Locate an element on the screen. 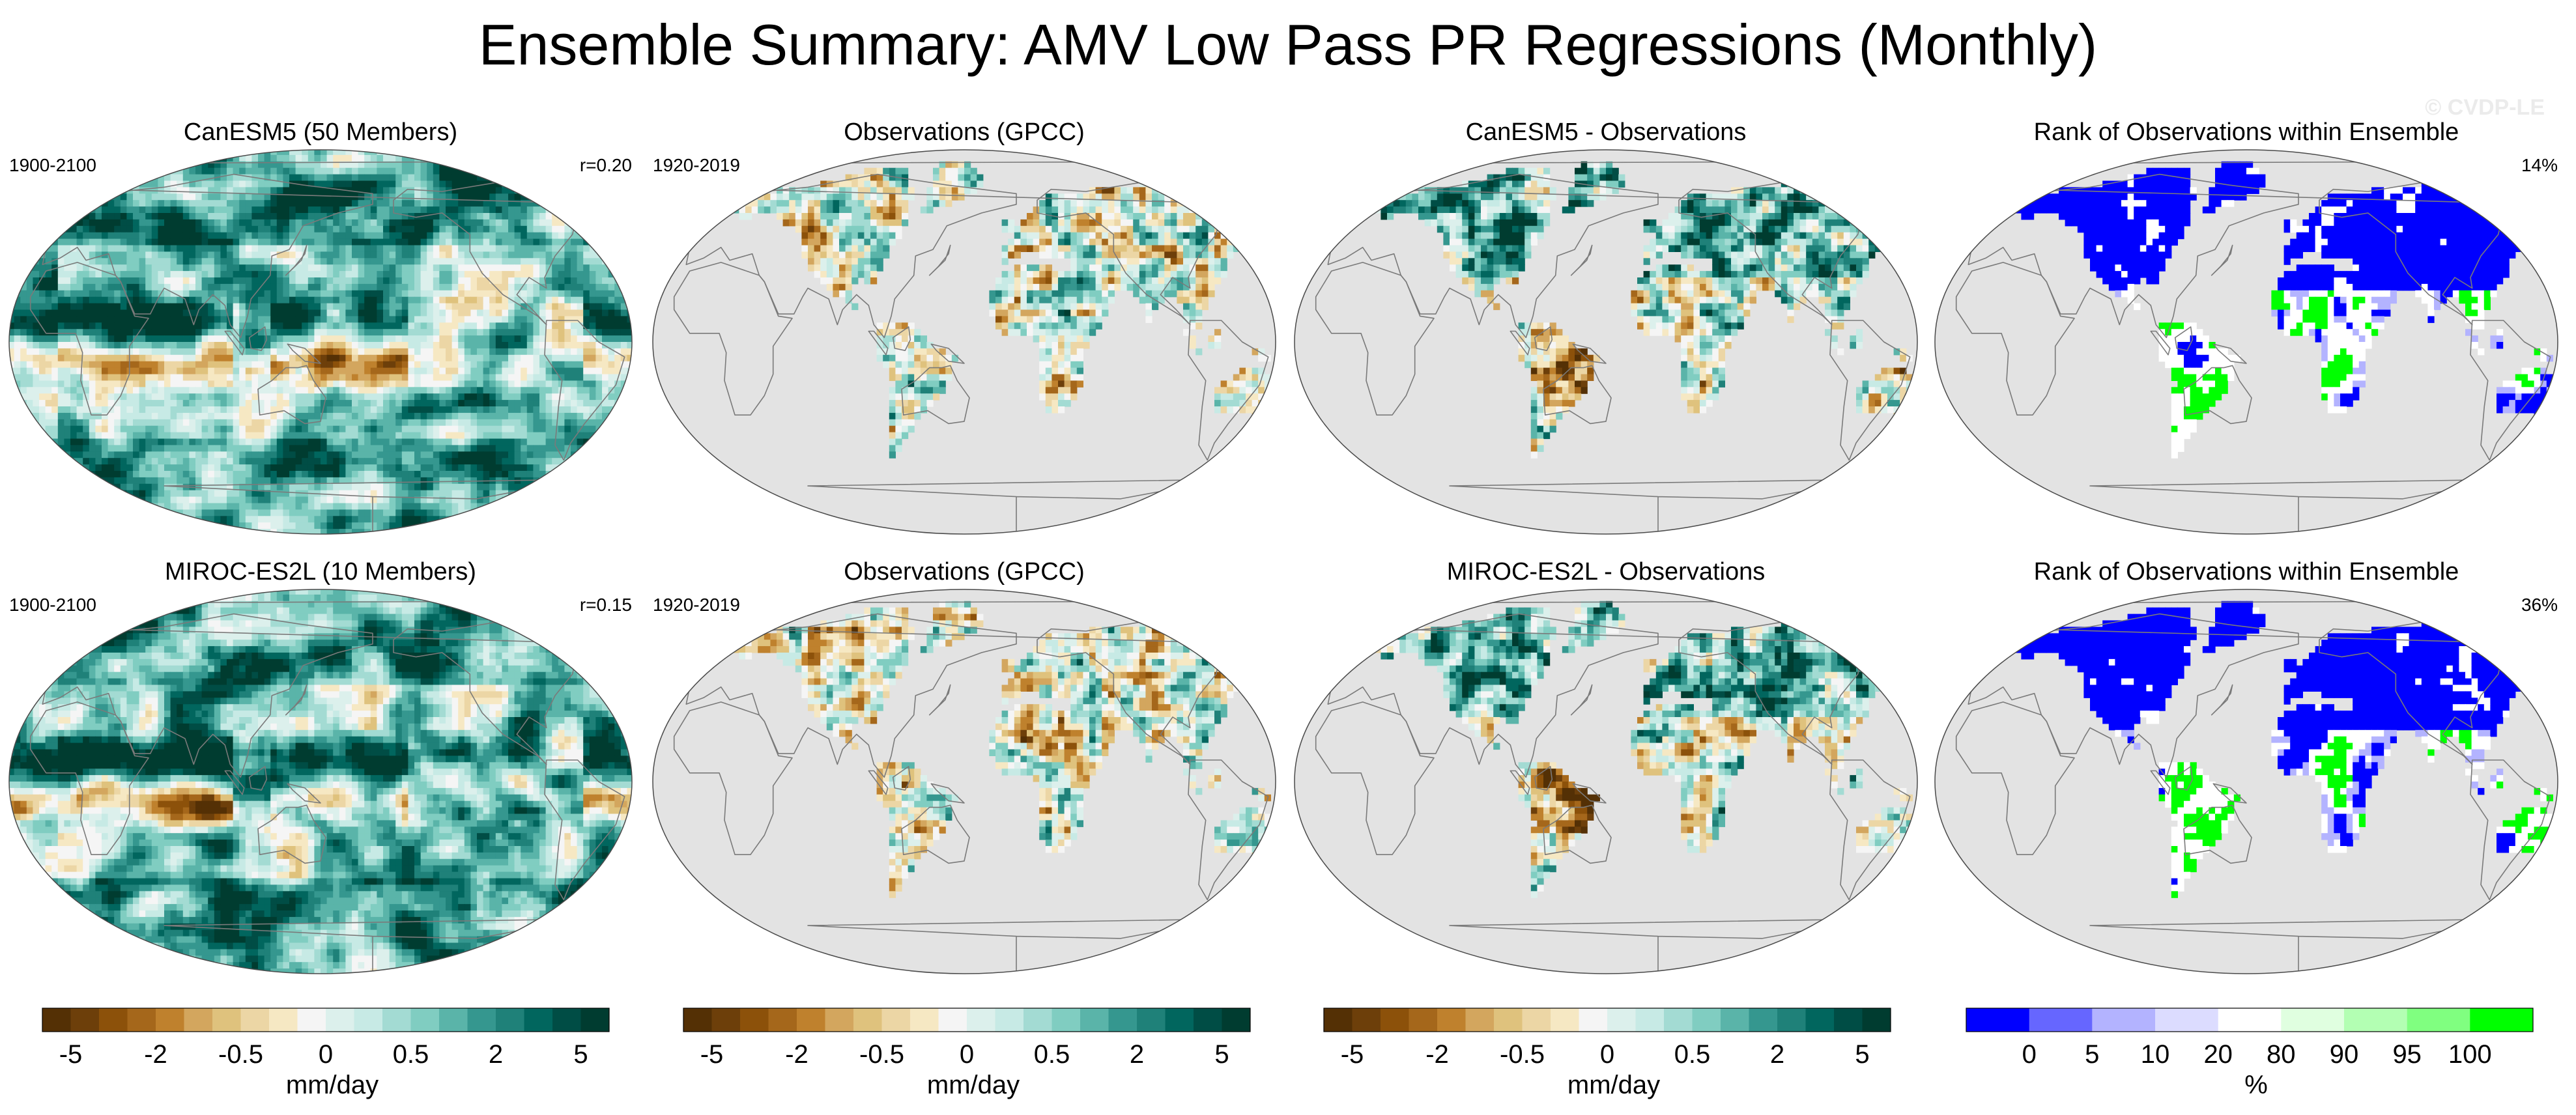 The image size is (2576, 1115). colorbar-tick-label: 20 is located at coordinates (2218, 1054).